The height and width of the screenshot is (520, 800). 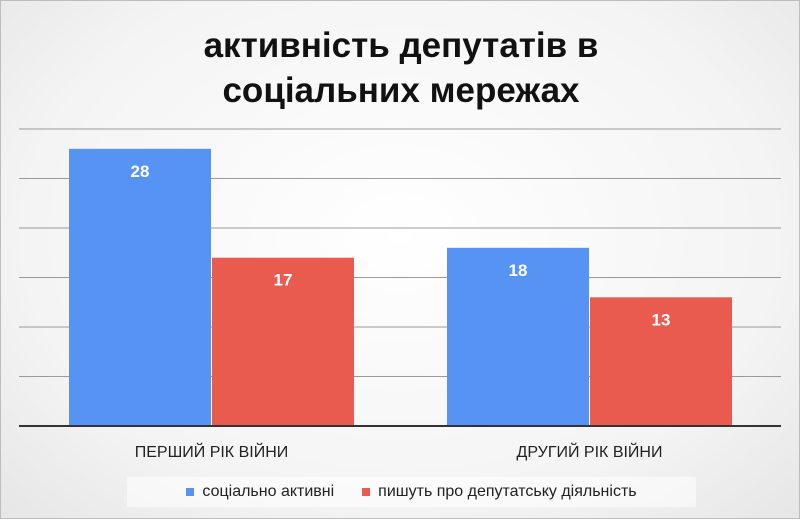 What do you see at coordinates (401, 45) in the screenshot?
I see `chart-title-line-1: активність депутатів в` at bounding box center [401, 45].